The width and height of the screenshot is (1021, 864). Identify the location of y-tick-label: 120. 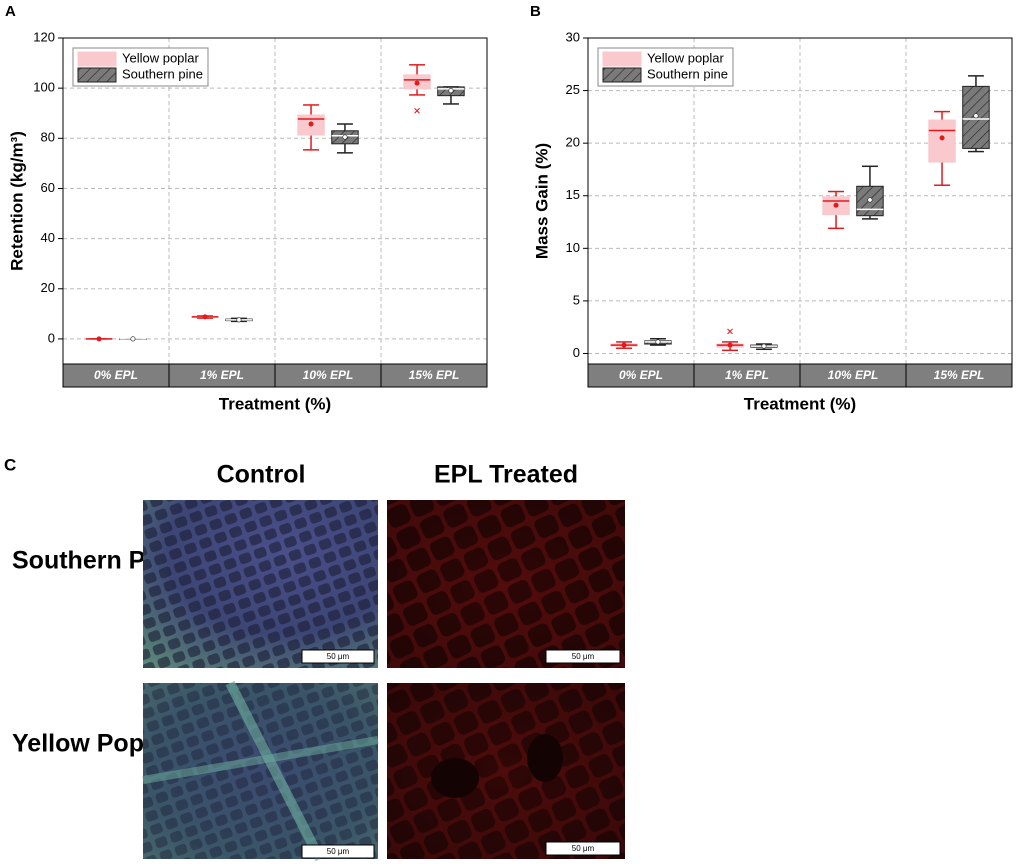
(44, 36).